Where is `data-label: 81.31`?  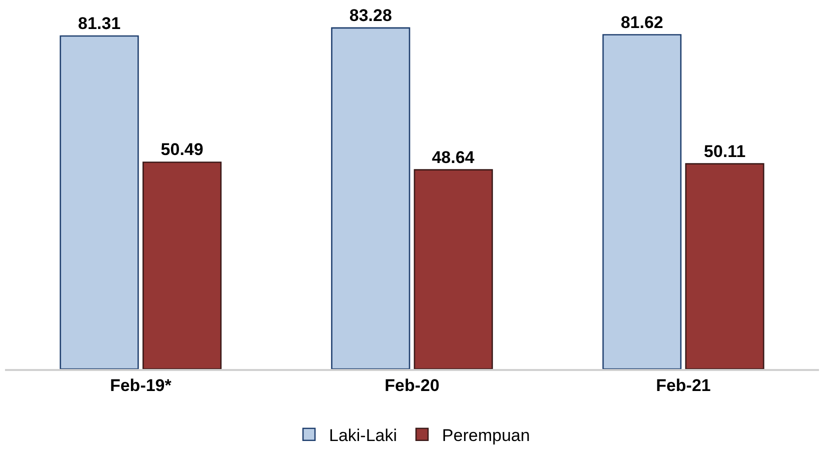 data-label: 81.31 is located at coordinates (99, 24).